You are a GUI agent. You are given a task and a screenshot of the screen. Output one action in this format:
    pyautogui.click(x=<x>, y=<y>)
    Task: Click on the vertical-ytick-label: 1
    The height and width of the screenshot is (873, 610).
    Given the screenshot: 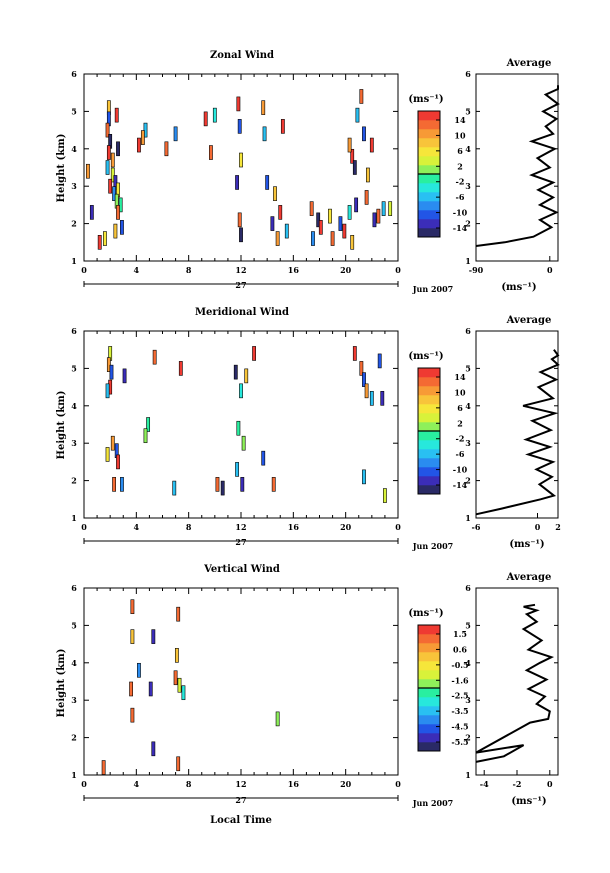 What is the action you would take?
    pyautogui.click(x=74, y=775)
    